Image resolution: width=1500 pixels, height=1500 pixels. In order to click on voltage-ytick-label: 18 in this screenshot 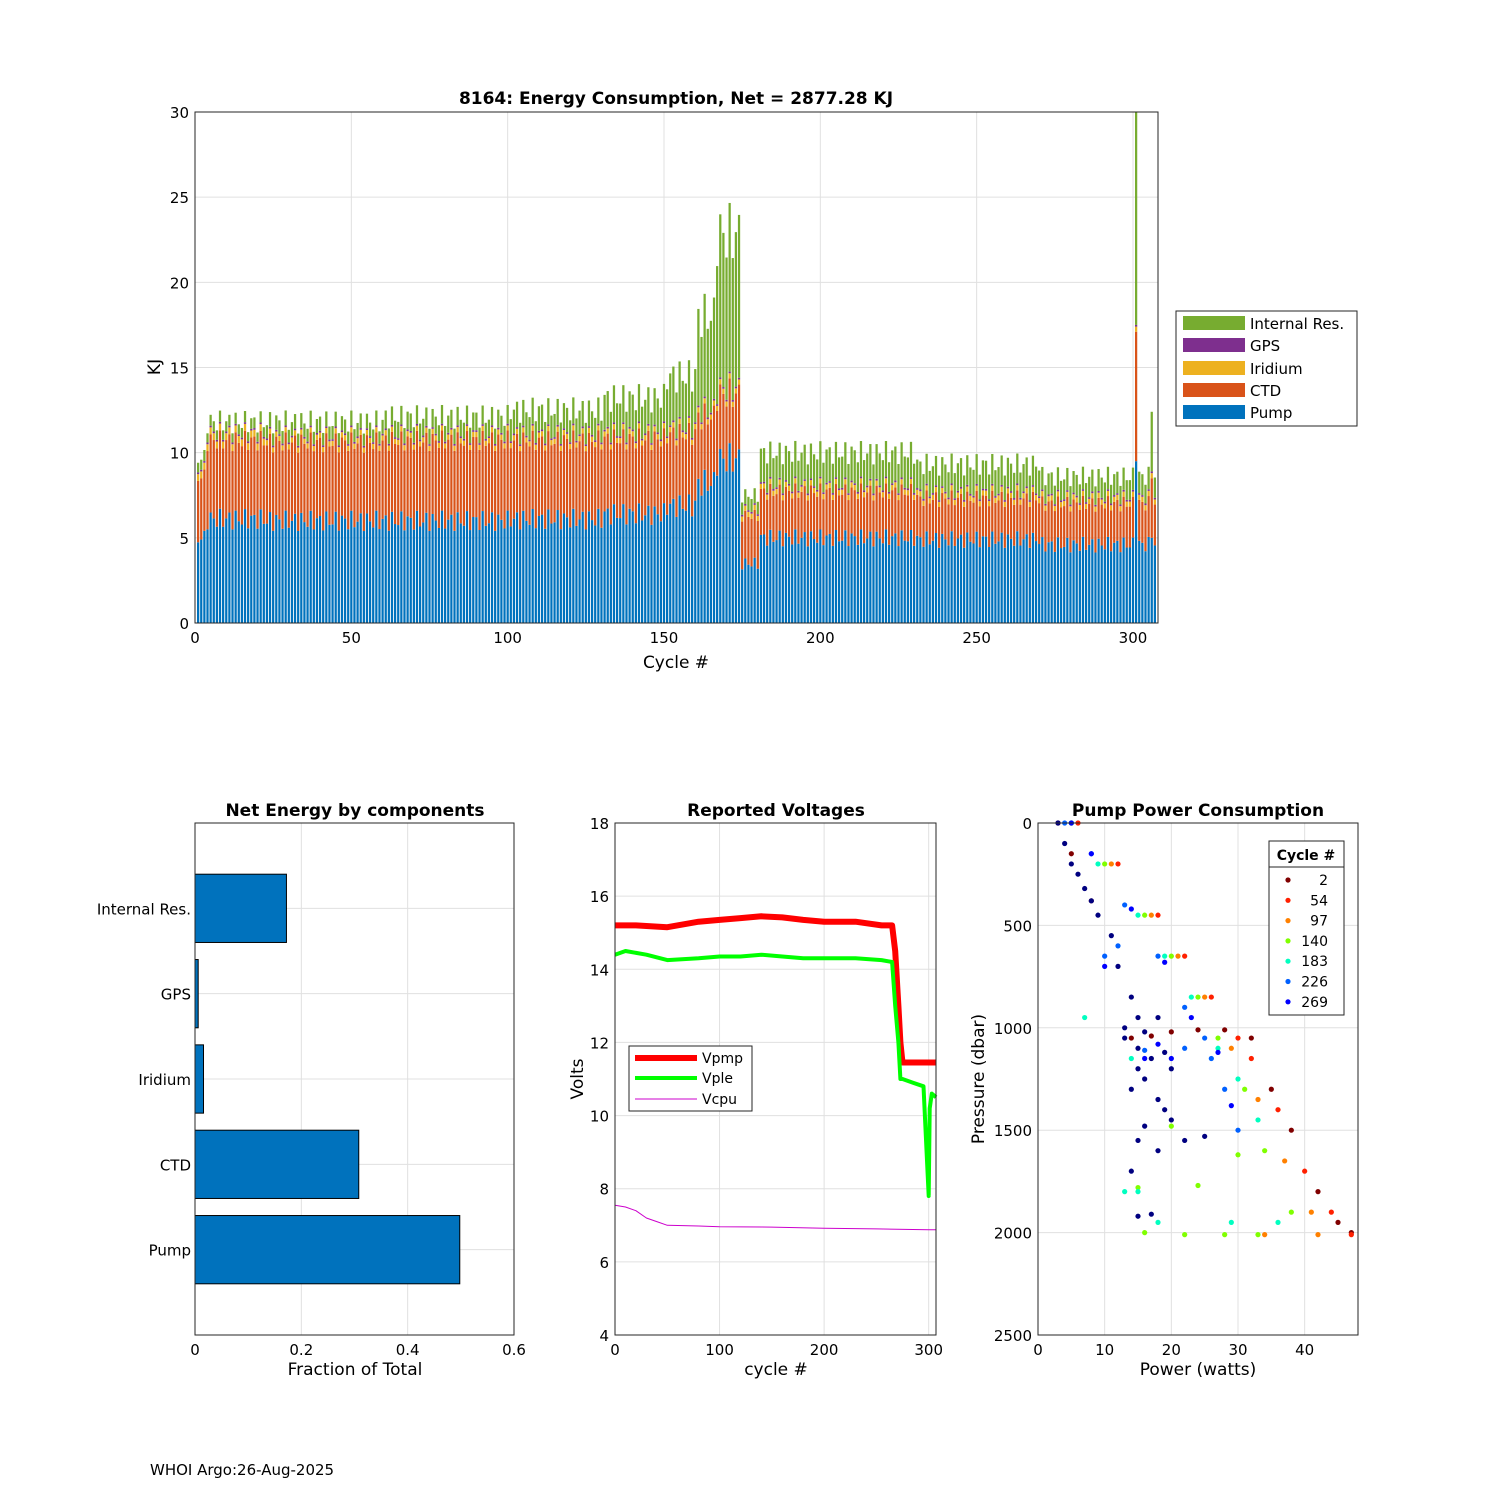, I will do `click(599, 824)`.